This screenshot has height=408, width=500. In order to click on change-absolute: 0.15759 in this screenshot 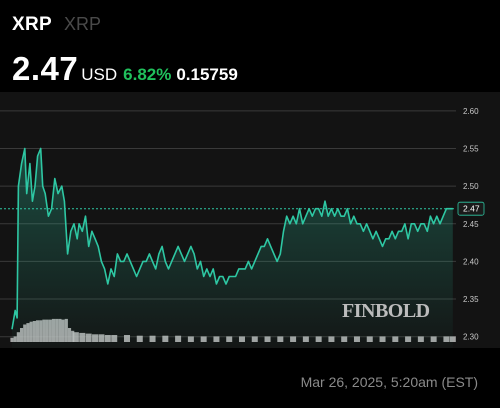, I will do `click(207, 74)`.